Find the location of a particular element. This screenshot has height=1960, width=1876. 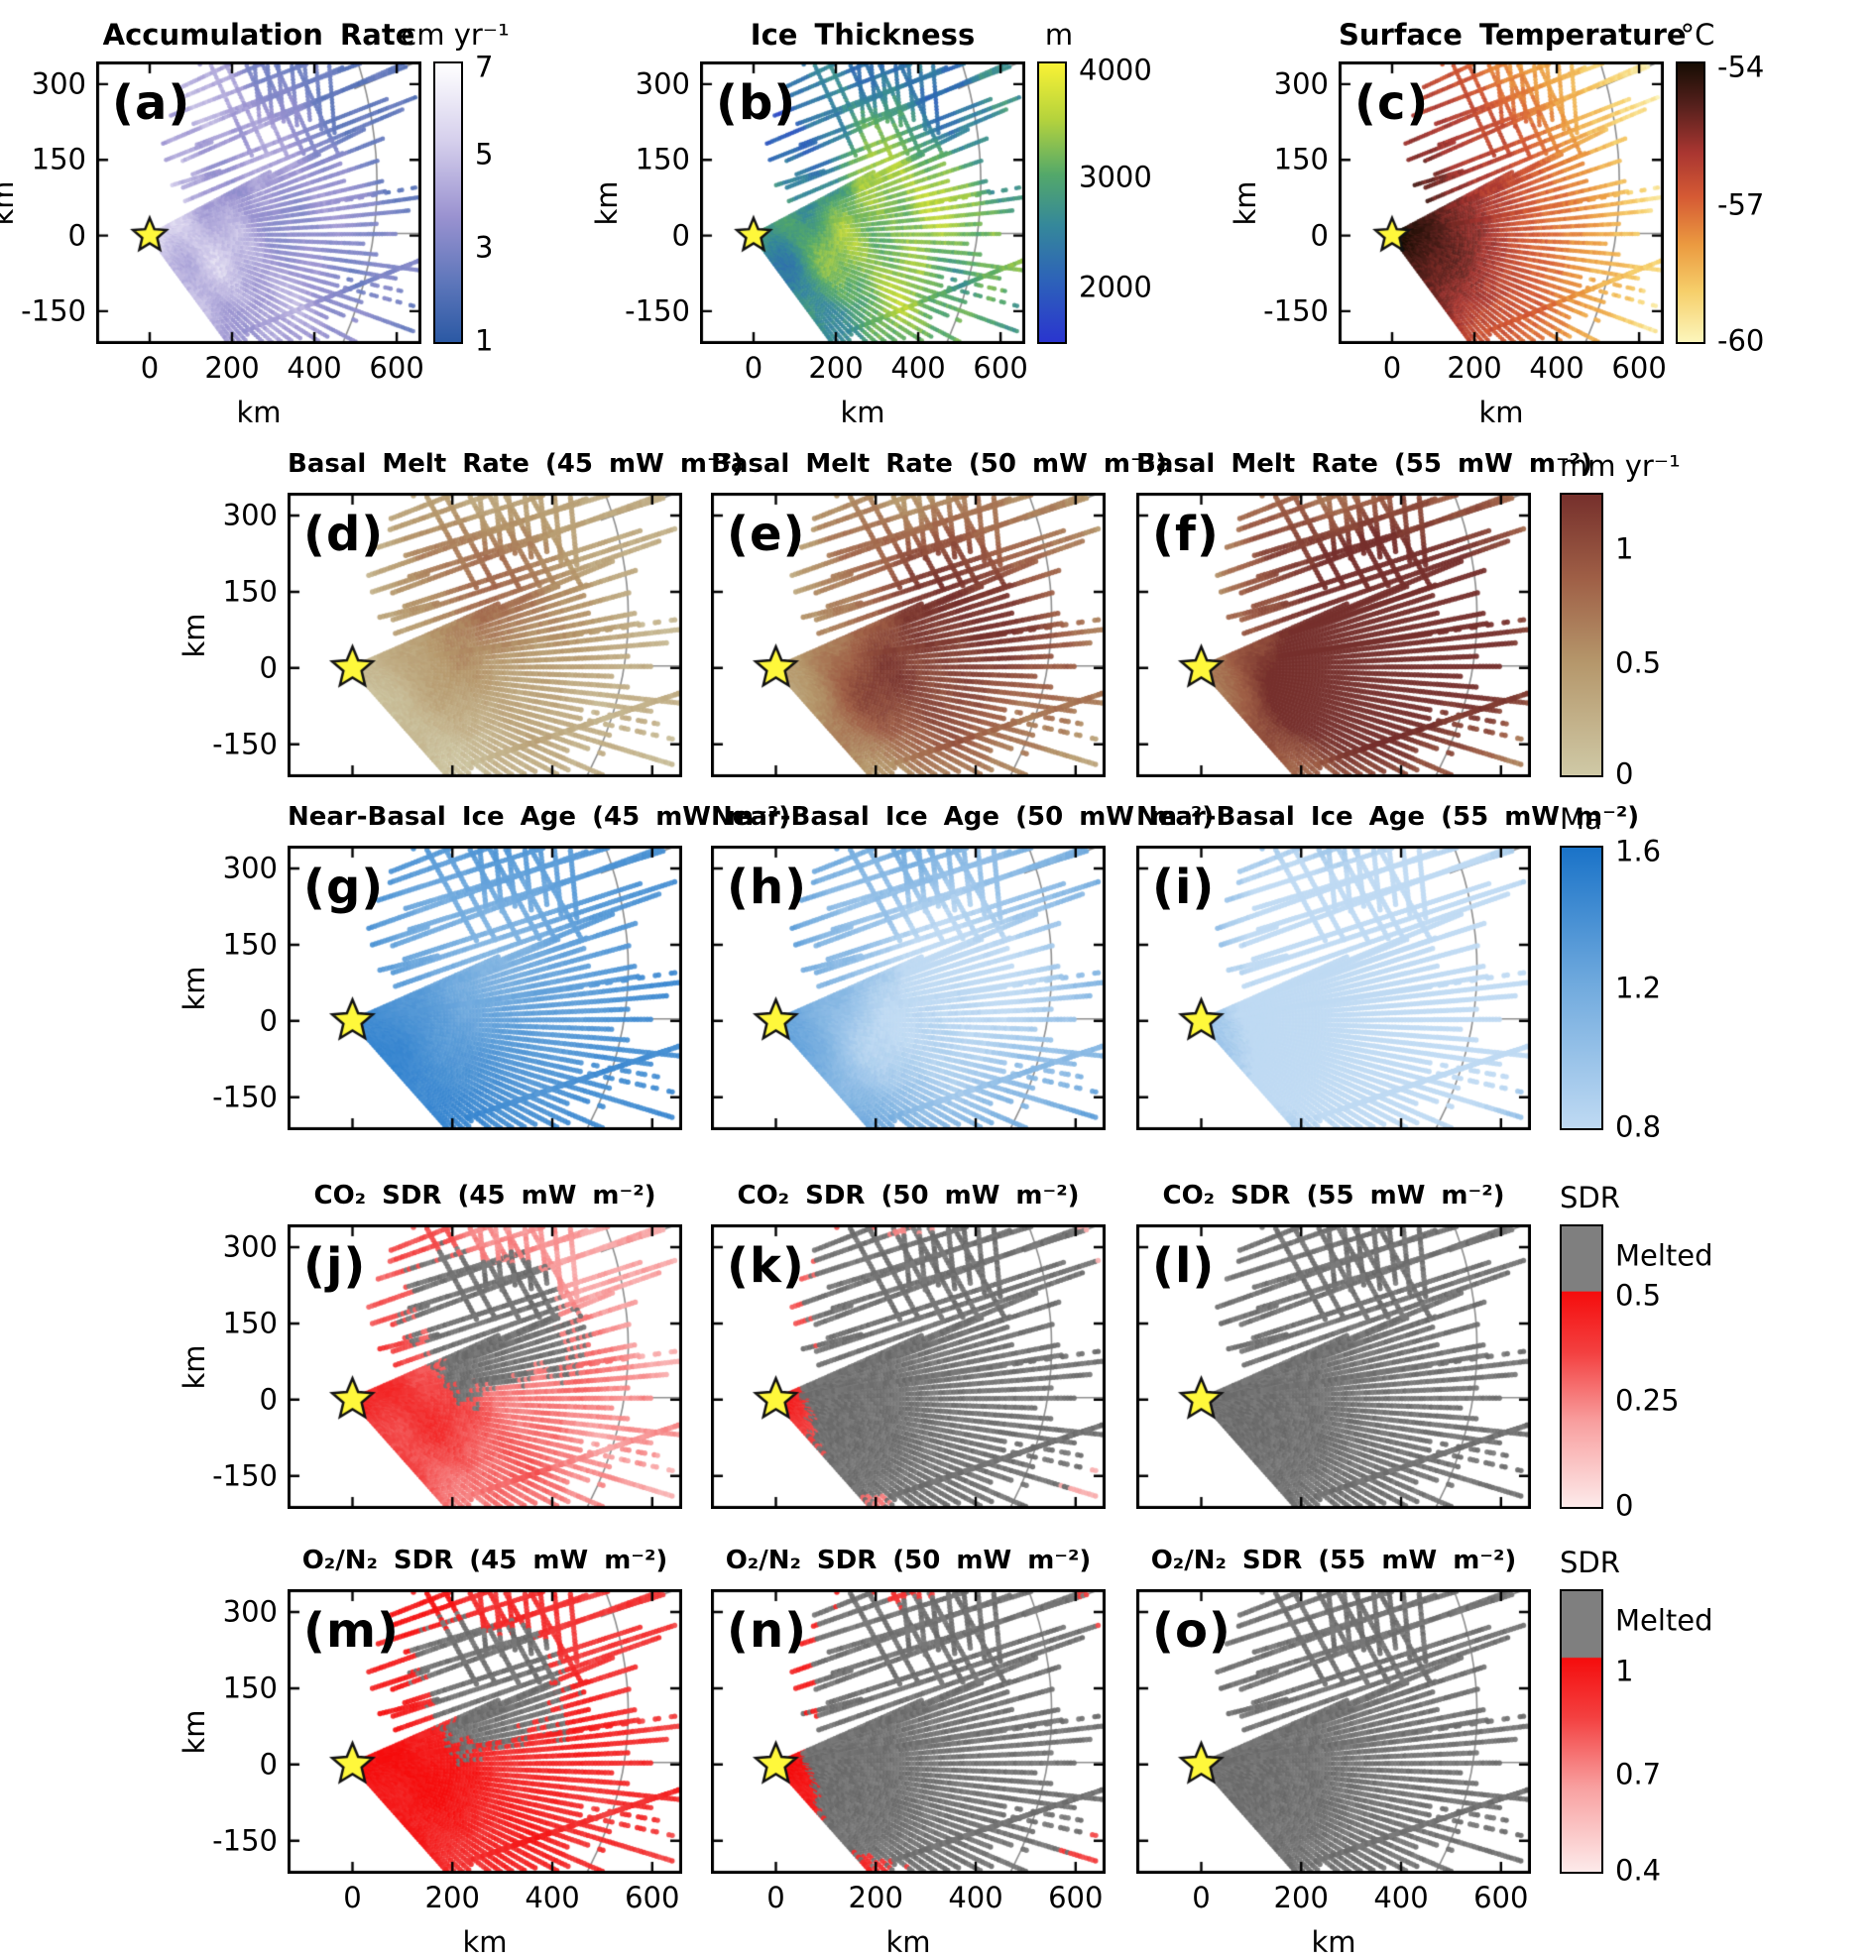

panel-letter: (n) is located at coordinates (767, 1631).